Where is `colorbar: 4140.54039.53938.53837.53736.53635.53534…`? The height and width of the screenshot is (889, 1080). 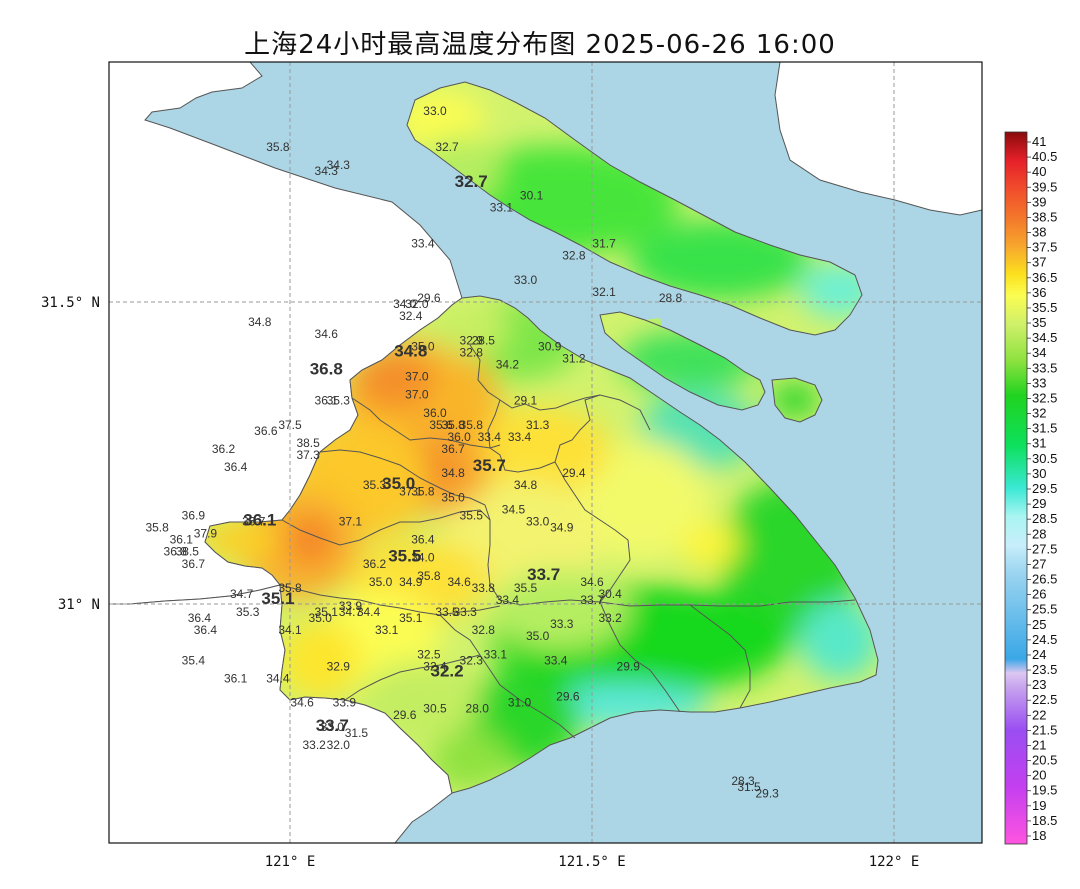
colorbar: 4140.54039.53938.53837.53736.53635.53534… is located at coordinates (1030, 488).